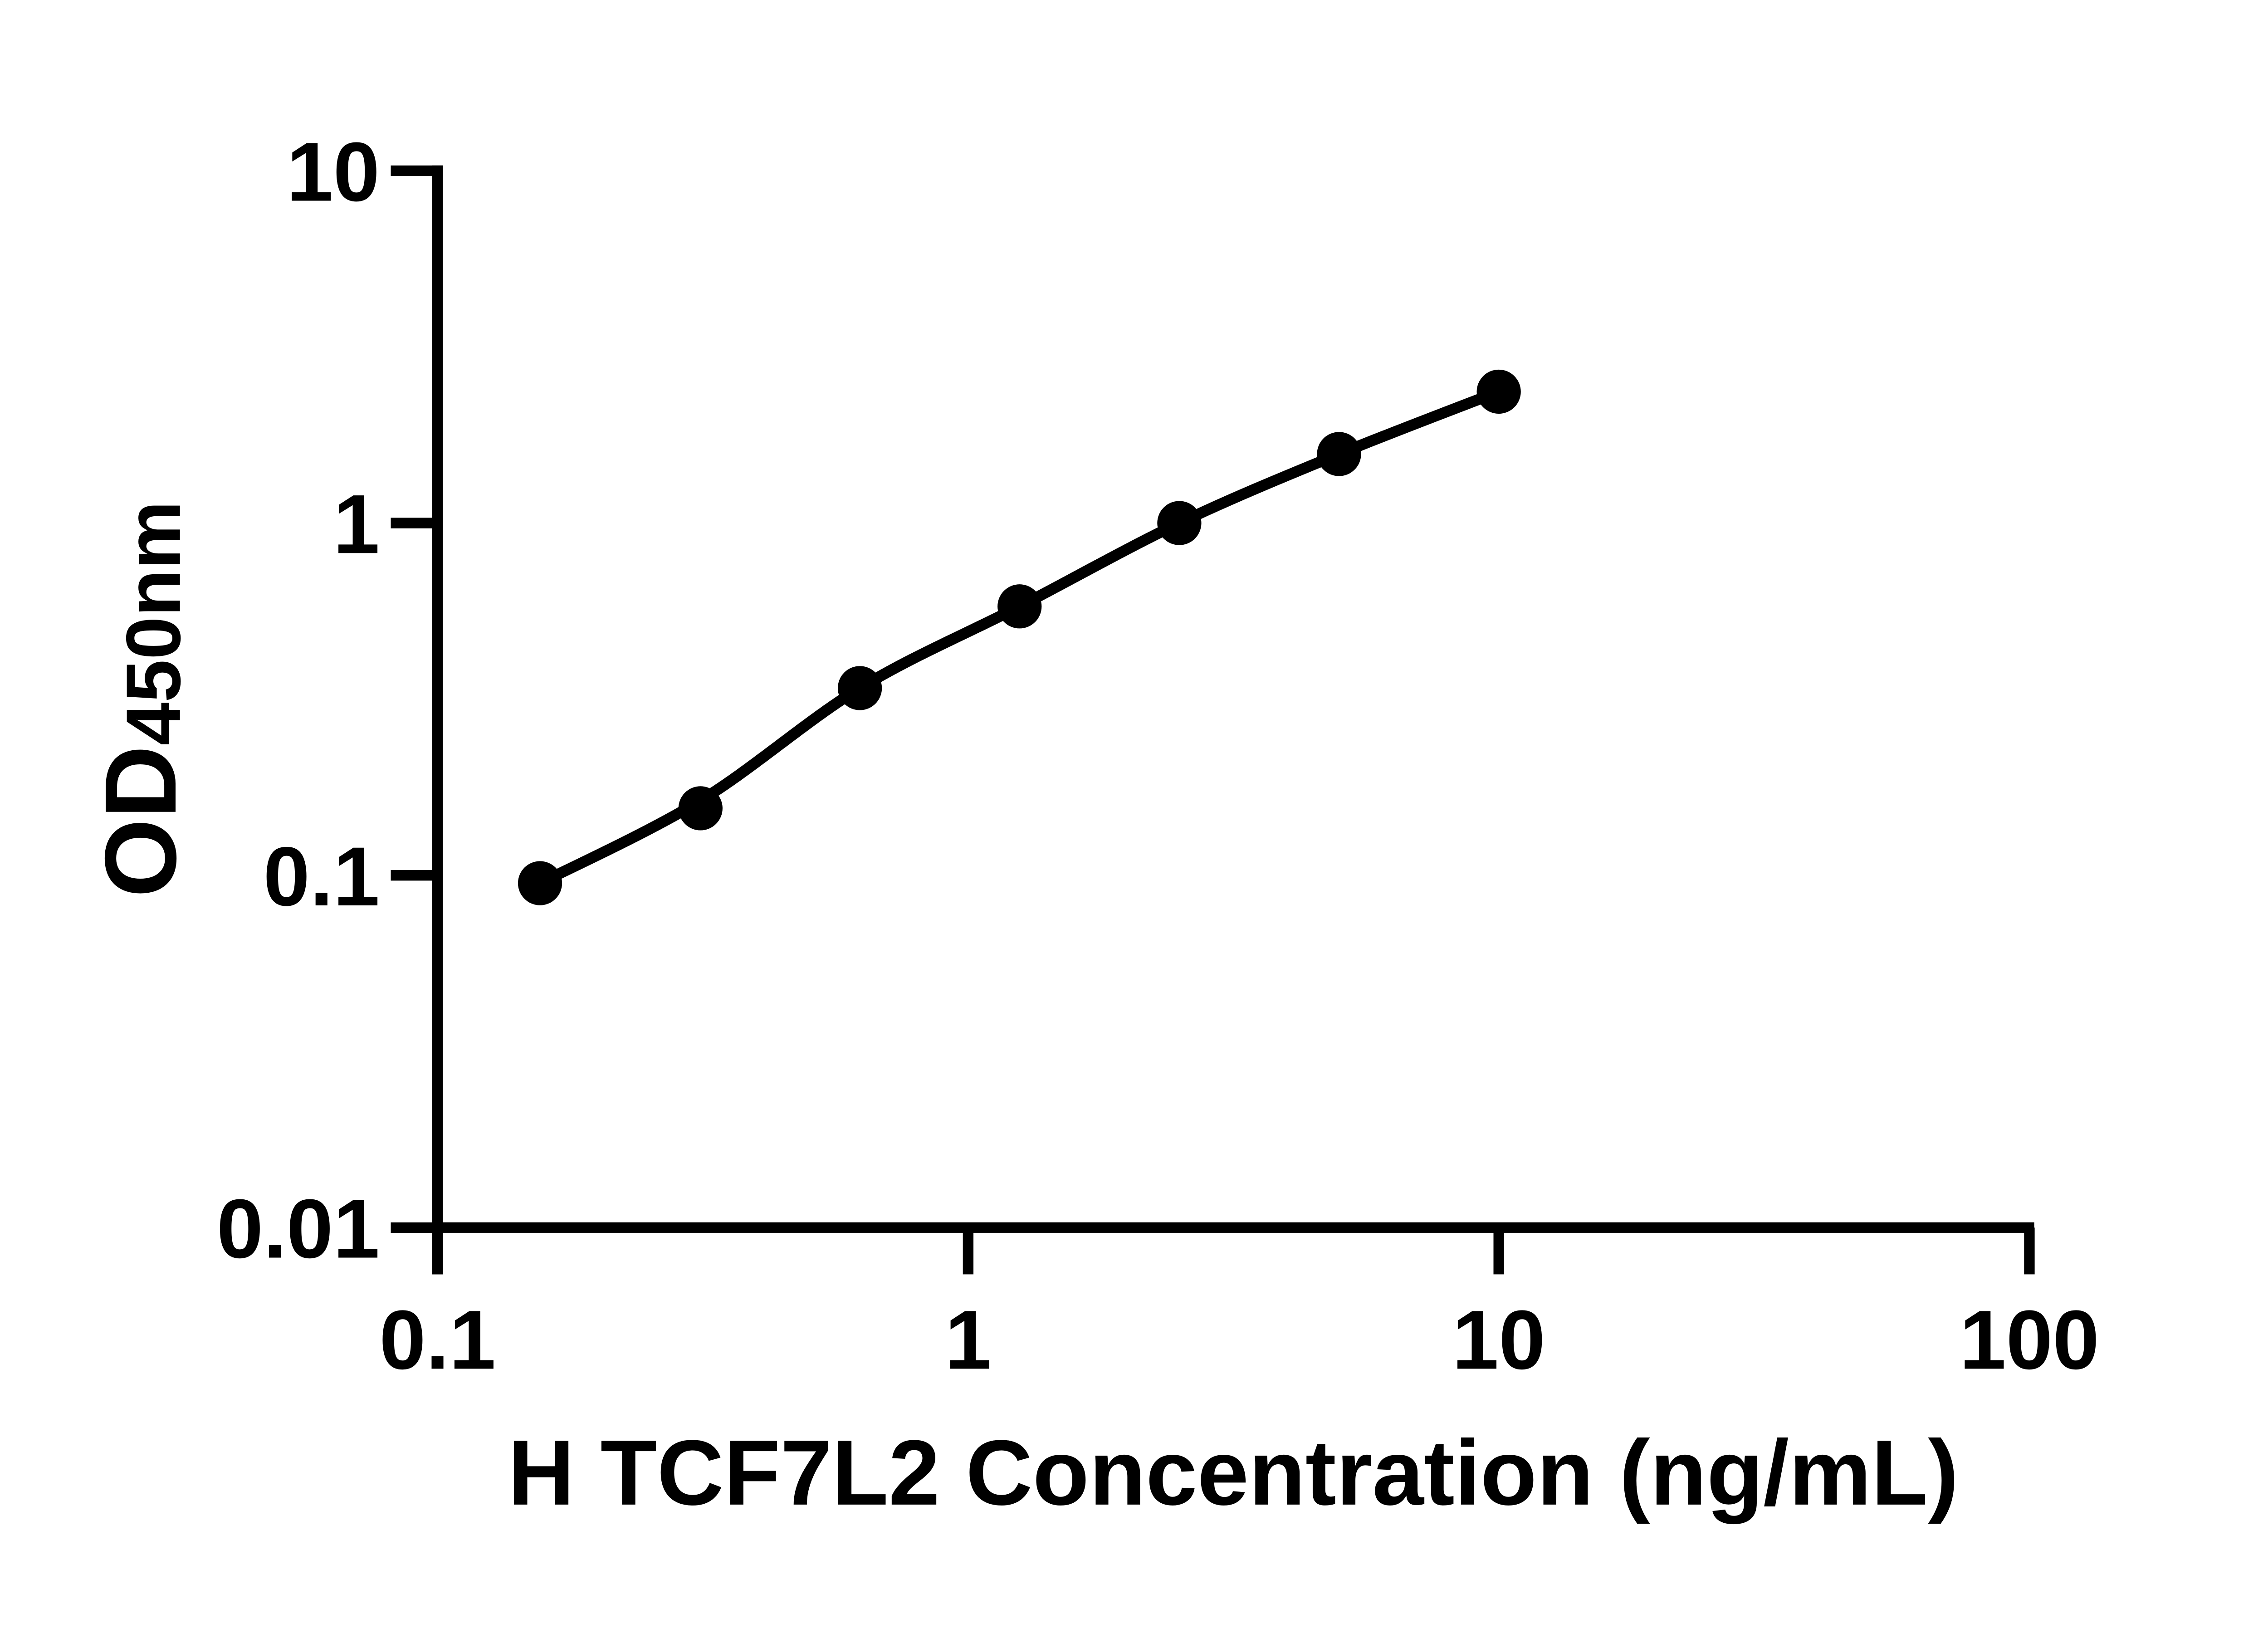  I want to click on y-tick-label: 10, so click(333, 172).